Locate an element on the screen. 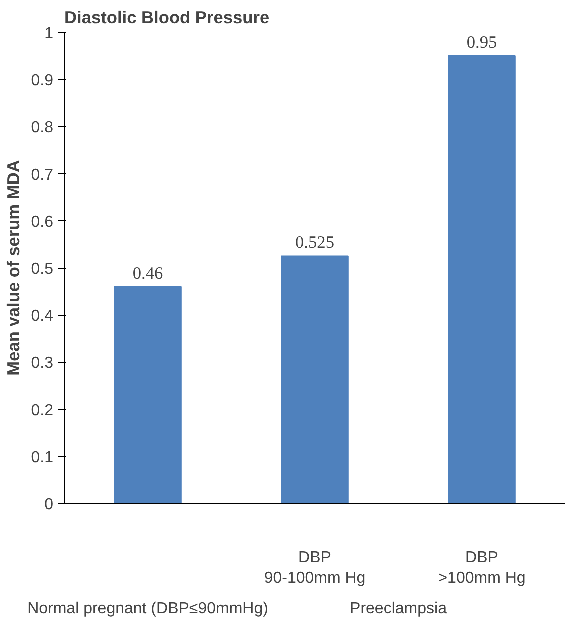 This screenshot has height=628, width=579. text: Preeclampsia is located at coordinates (399, 609).